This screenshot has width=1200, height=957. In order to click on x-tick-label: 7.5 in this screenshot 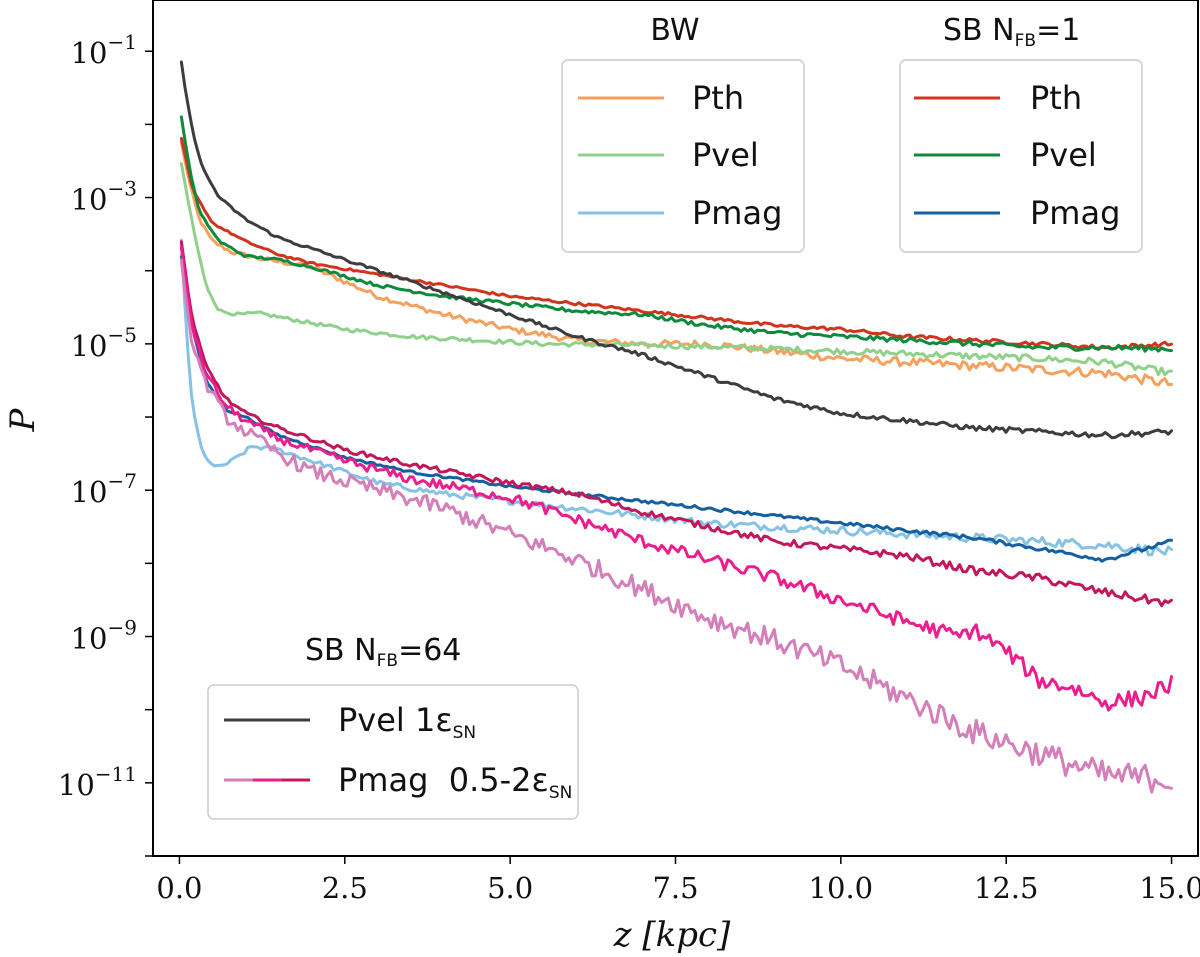, I will do `click(675, 888)`.